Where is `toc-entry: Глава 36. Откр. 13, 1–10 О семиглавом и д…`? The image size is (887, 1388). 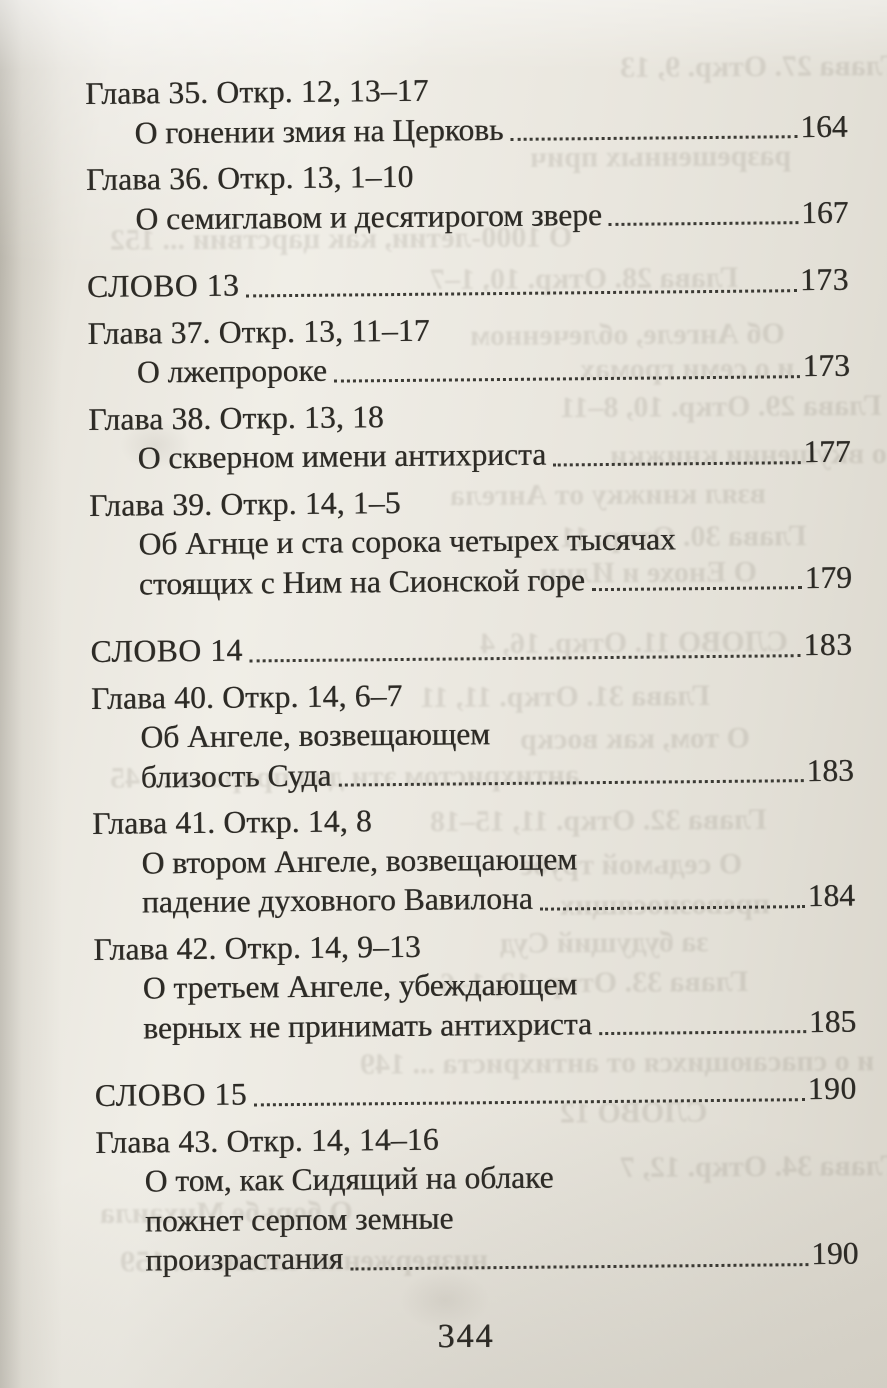 toc-entry: Глава 36. Откр. 13, 1–10 О семиглавом и д… is located at coordinates (467, 196).